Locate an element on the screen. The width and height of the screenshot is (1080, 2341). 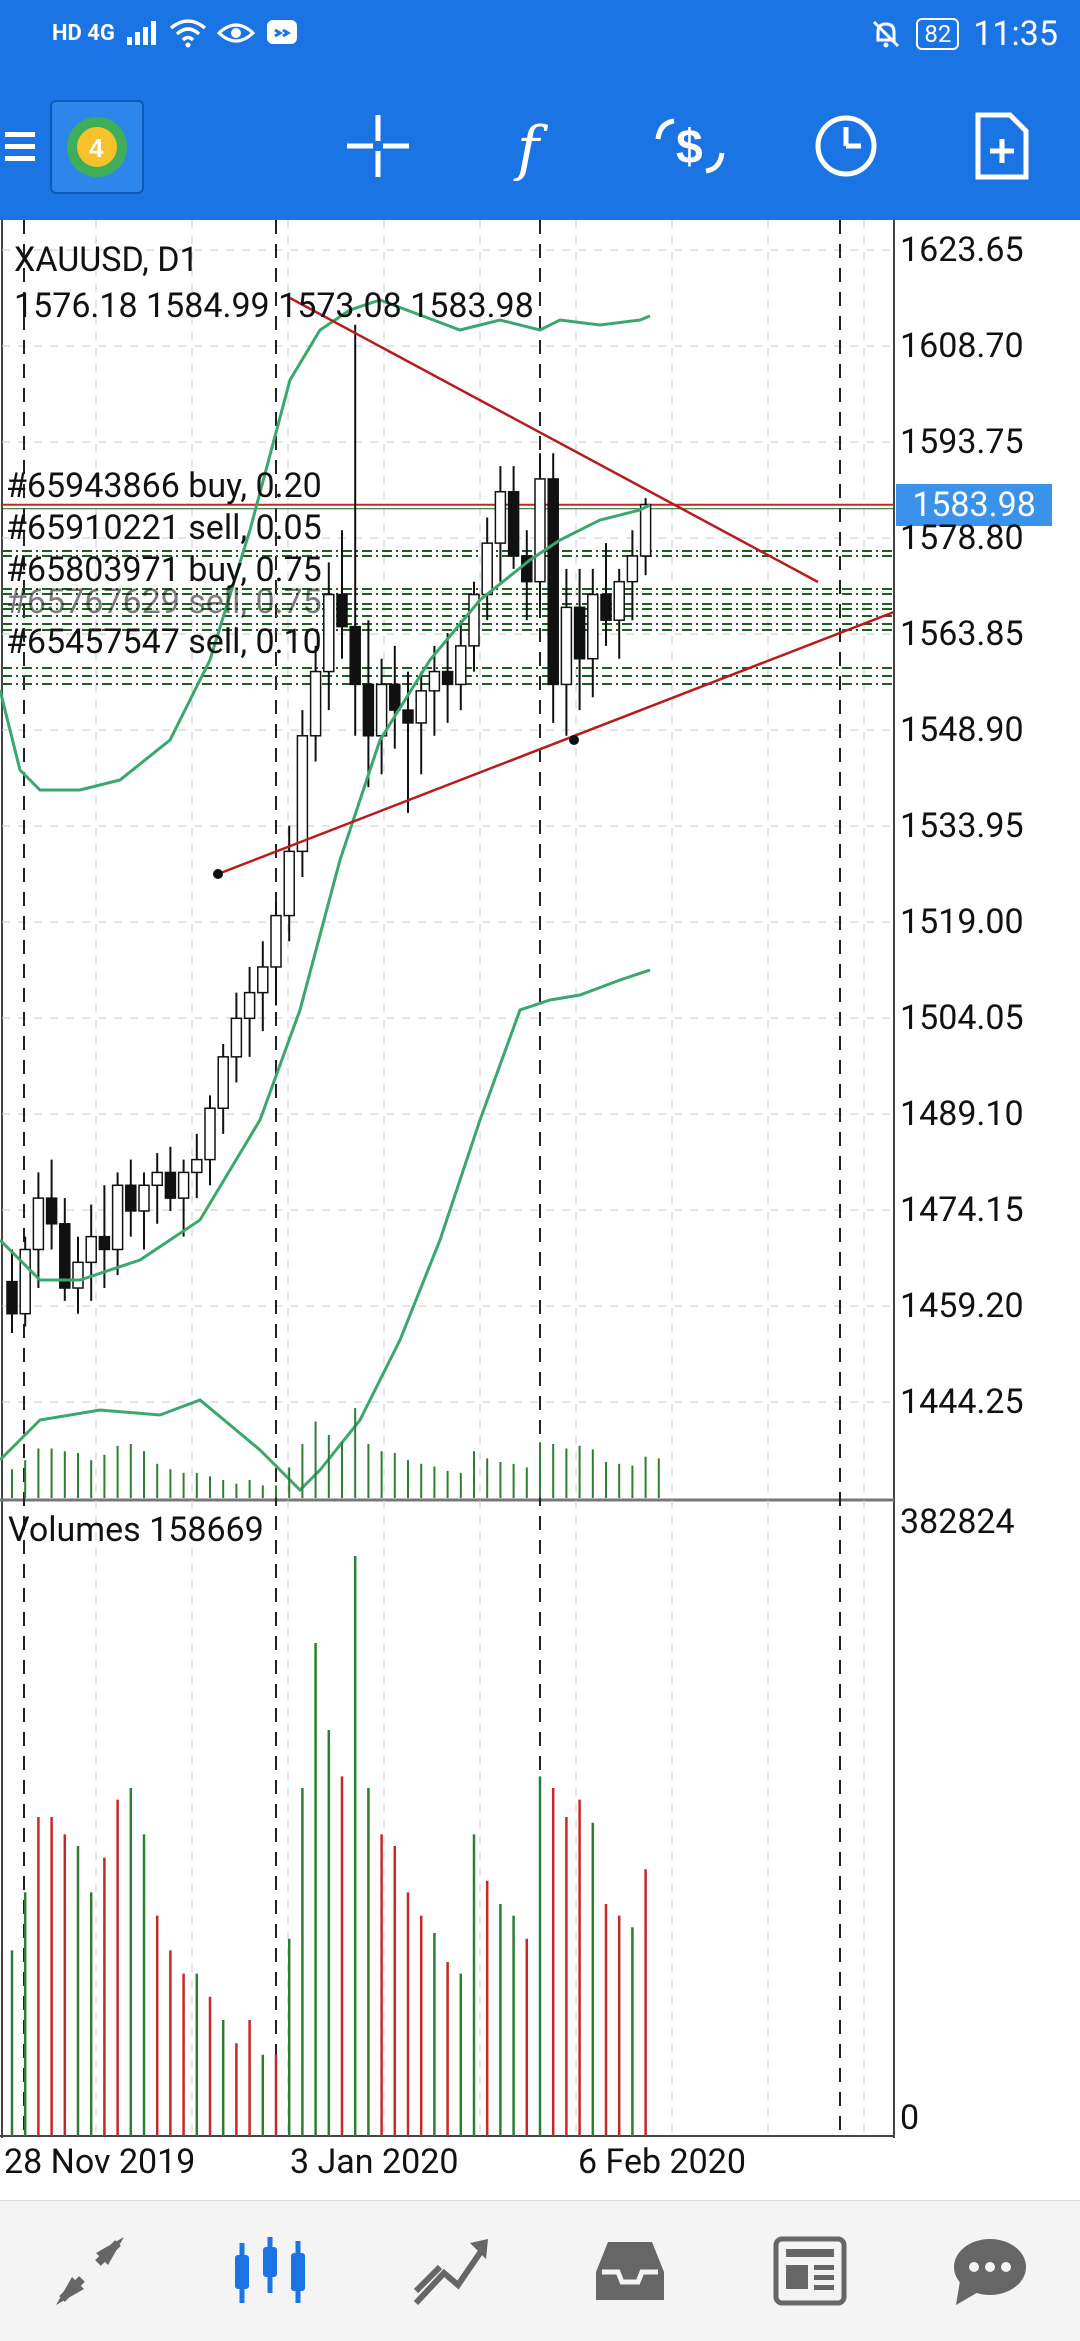
price-tick: 1608.70 is located at coordinates (962, 346).